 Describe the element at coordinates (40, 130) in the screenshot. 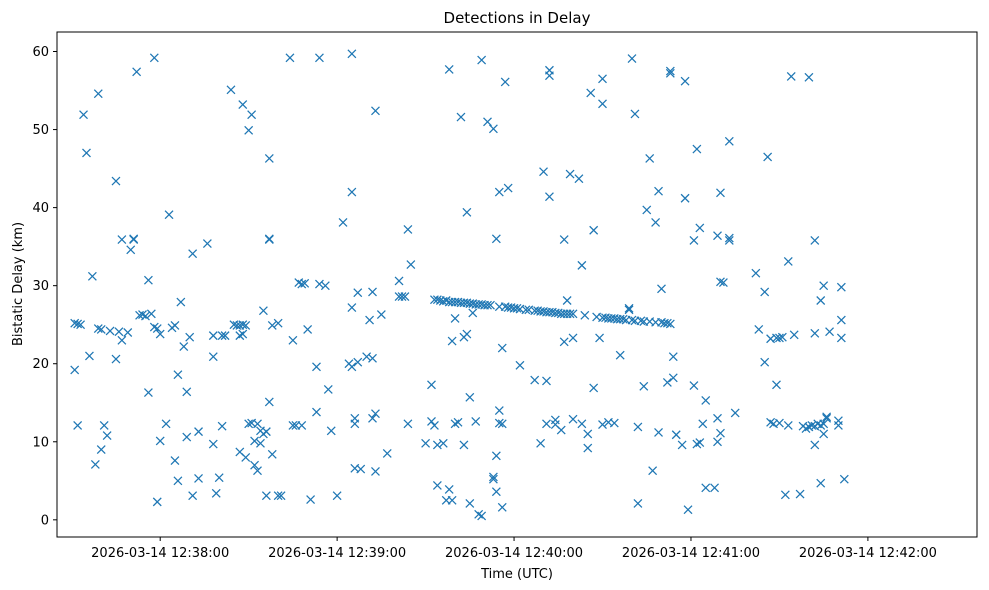

I see `y-tick-label: 50` at that location.